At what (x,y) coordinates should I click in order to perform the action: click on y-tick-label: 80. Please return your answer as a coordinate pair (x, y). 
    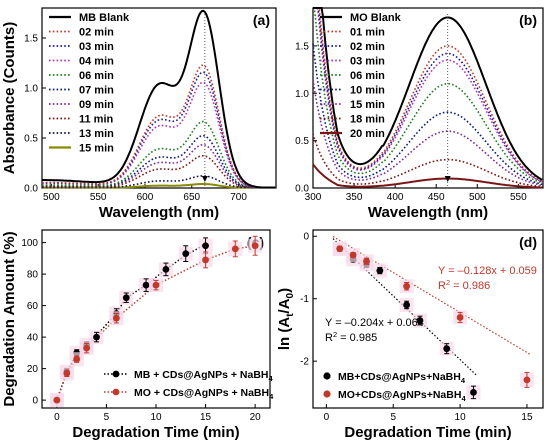
    Looking at the image, I should click on (33, 275).